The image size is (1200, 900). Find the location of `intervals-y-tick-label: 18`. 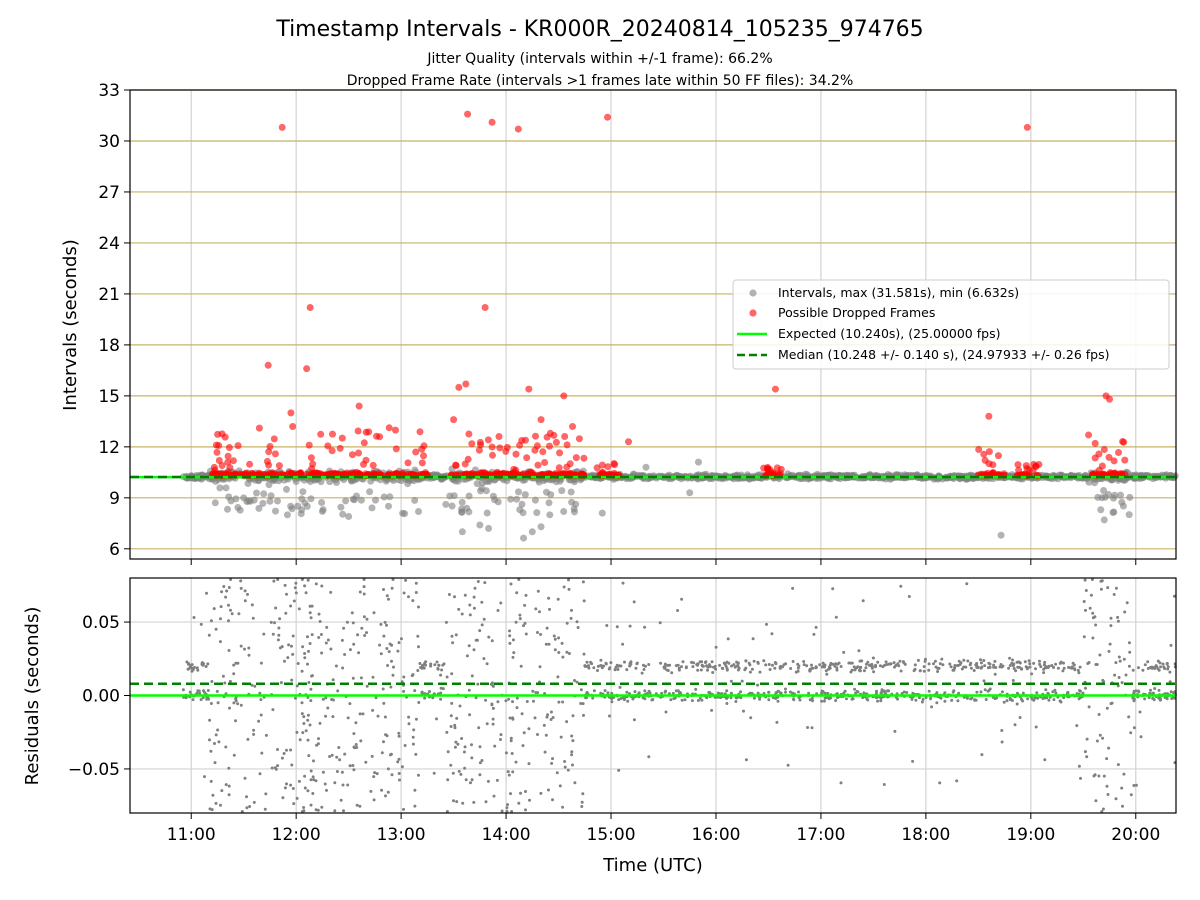

intervals-y-tick-label: 18 is located at coordinates (109, 346).